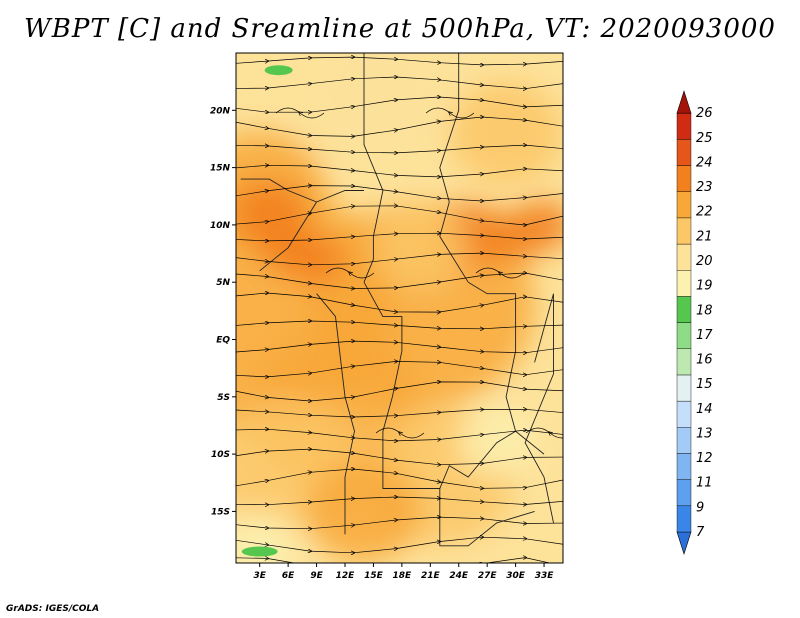  I want to click on x-tick: 6E, so click(288, 572).